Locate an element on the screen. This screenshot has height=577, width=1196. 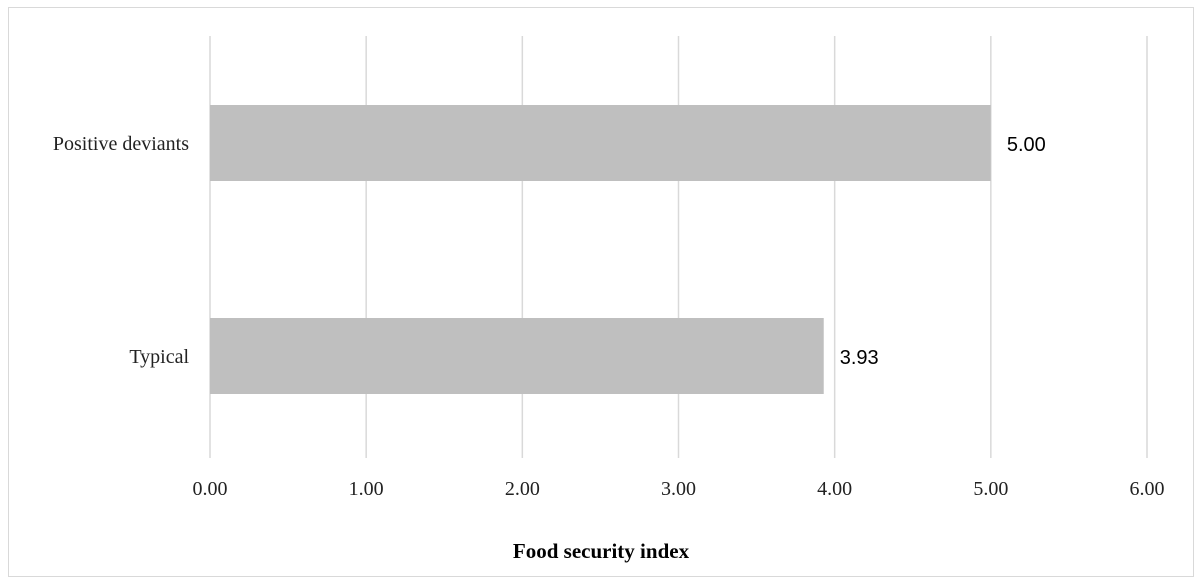
x-tick-label-2: 2.00 is located at coordinates (522, 489).